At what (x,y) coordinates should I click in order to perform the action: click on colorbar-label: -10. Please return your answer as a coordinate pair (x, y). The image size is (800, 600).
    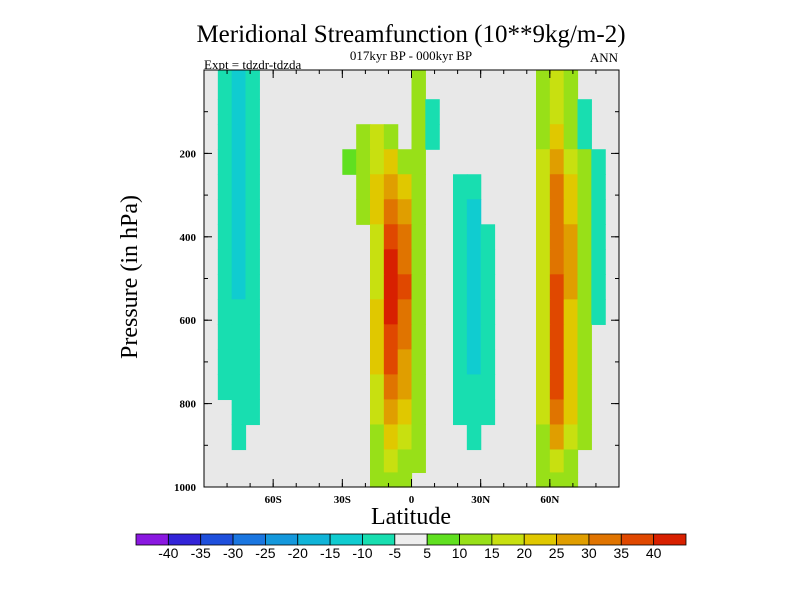
    Looking at the image, I should click on (362, 553).